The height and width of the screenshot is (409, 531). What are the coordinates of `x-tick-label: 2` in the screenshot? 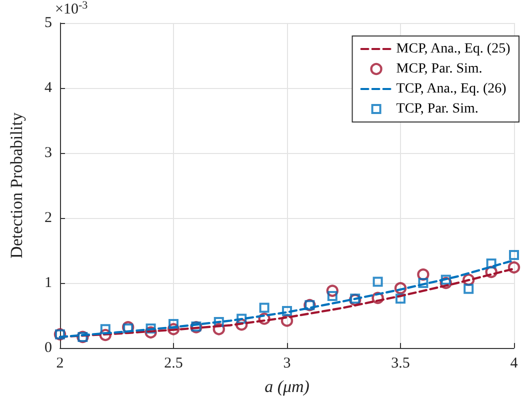 It's located at (60, 364).